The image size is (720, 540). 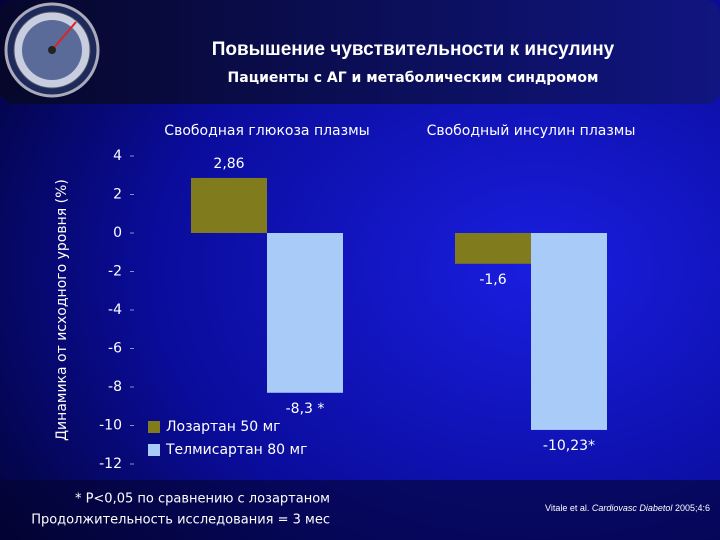 What do you see at coordinates (228, 164) in the screenshot?
I see `value-label: 2,86` at bounding box center [228, 164].